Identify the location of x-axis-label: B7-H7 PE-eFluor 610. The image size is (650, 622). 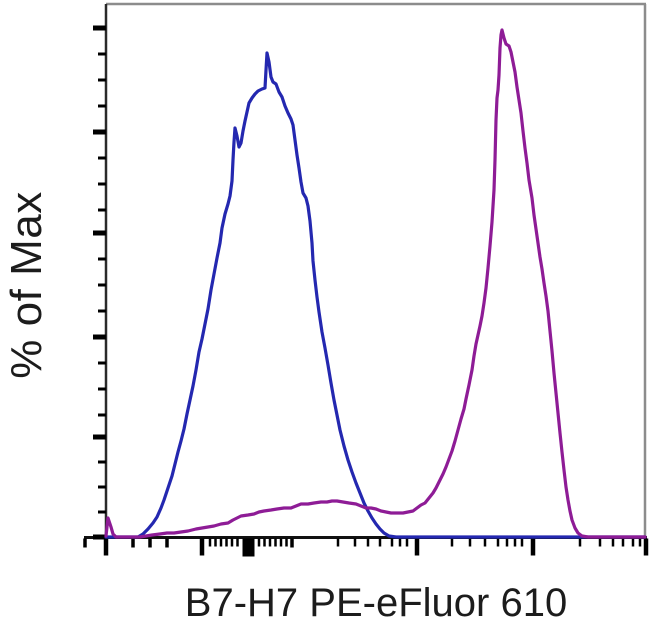
(376, 601).